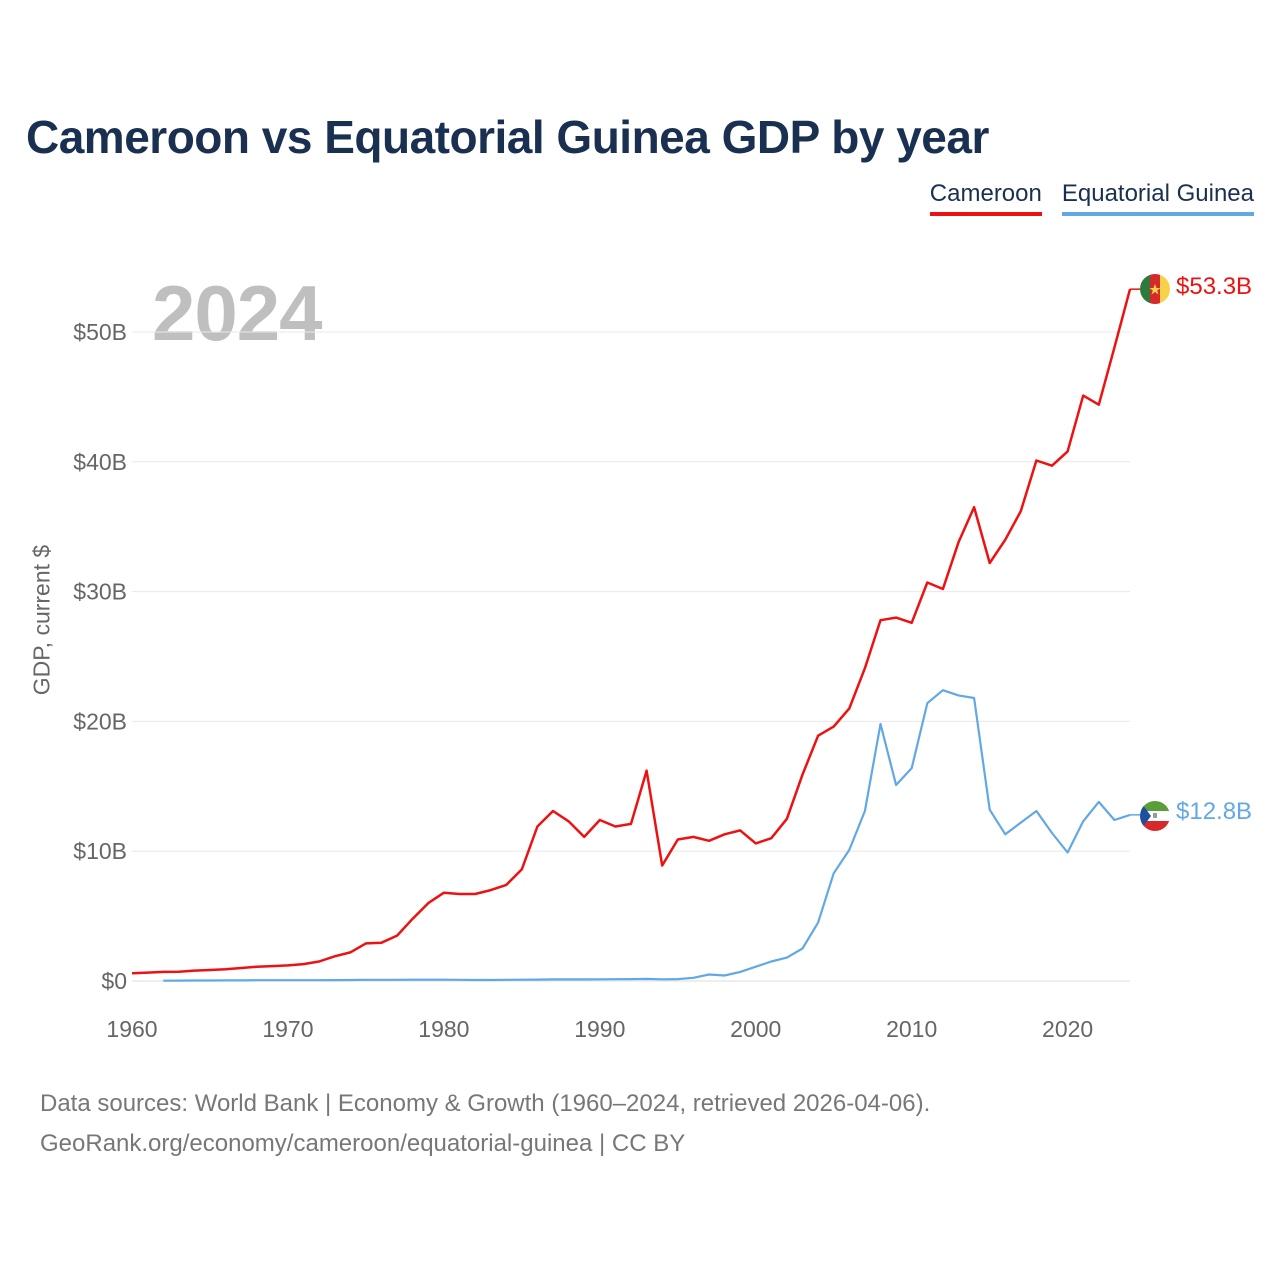 This screenshot has width=1280, height=1280. Describe the element at coordinates (1214, 286) in the screenshot. I see `cameroon-end-value: $53.3B` at that location.